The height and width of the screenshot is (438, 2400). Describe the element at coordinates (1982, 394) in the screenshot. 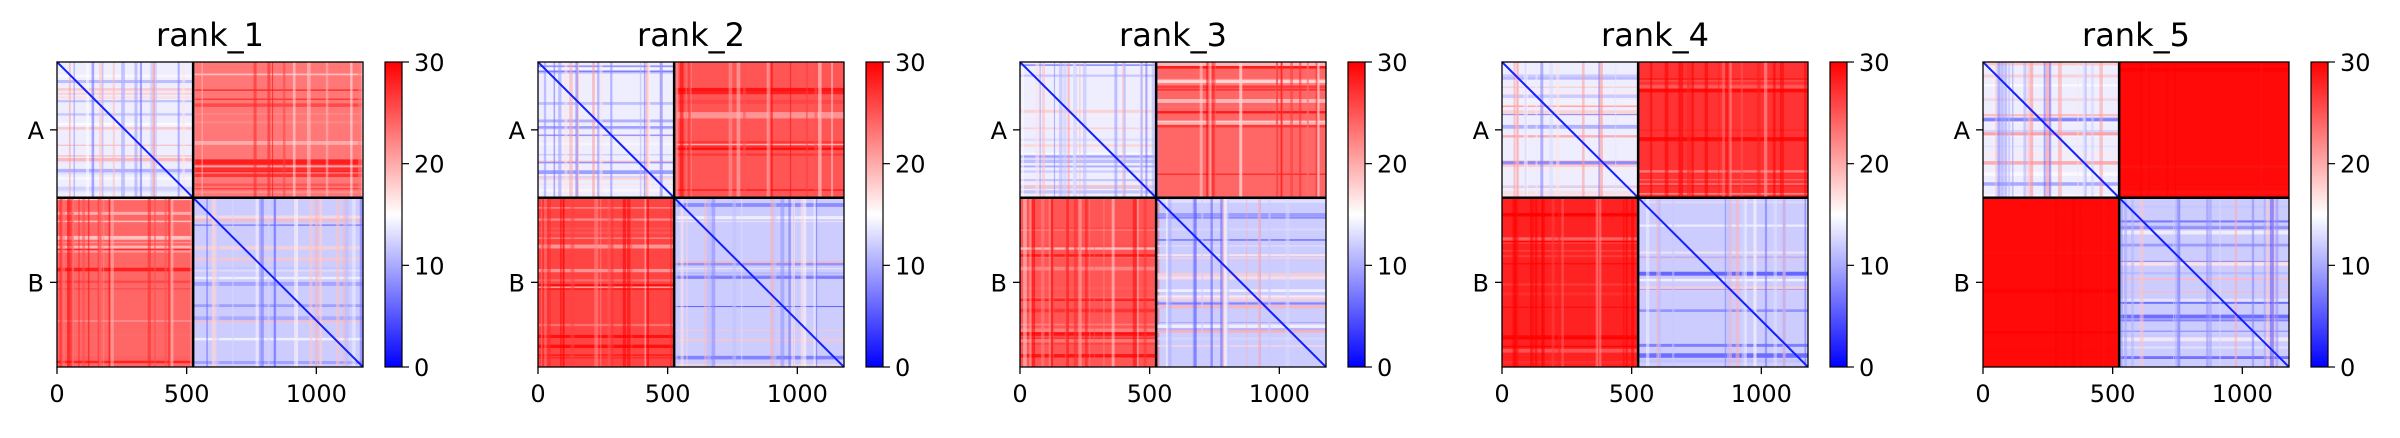

I see `x-tick-label: 0` at that location.